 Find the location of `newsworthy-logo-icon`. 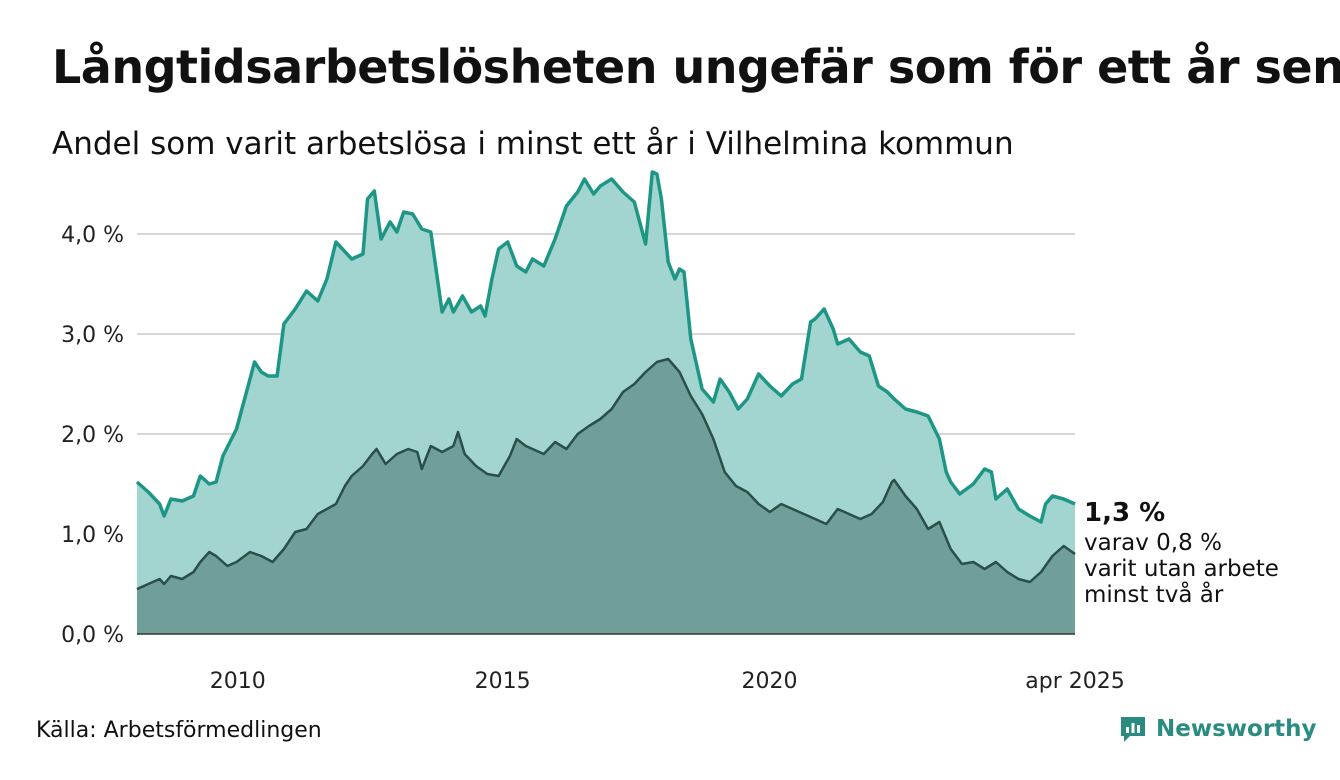

newsworthy-logo-icon is located at coordinates (1133, 729).